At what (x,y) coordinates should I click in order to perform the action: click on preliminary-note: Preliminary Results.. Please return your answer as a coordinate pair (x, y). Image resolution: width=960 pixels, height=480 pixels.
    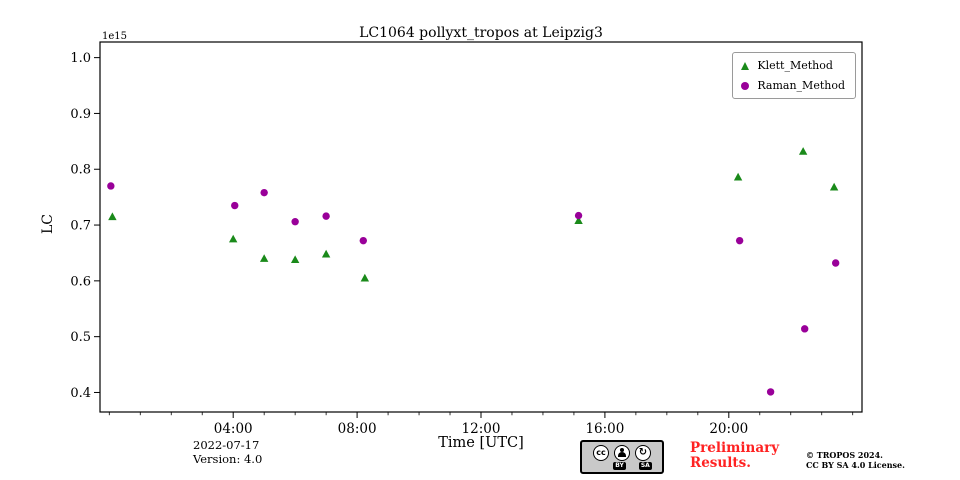
    Looking at the image, I should click on (734, 456).